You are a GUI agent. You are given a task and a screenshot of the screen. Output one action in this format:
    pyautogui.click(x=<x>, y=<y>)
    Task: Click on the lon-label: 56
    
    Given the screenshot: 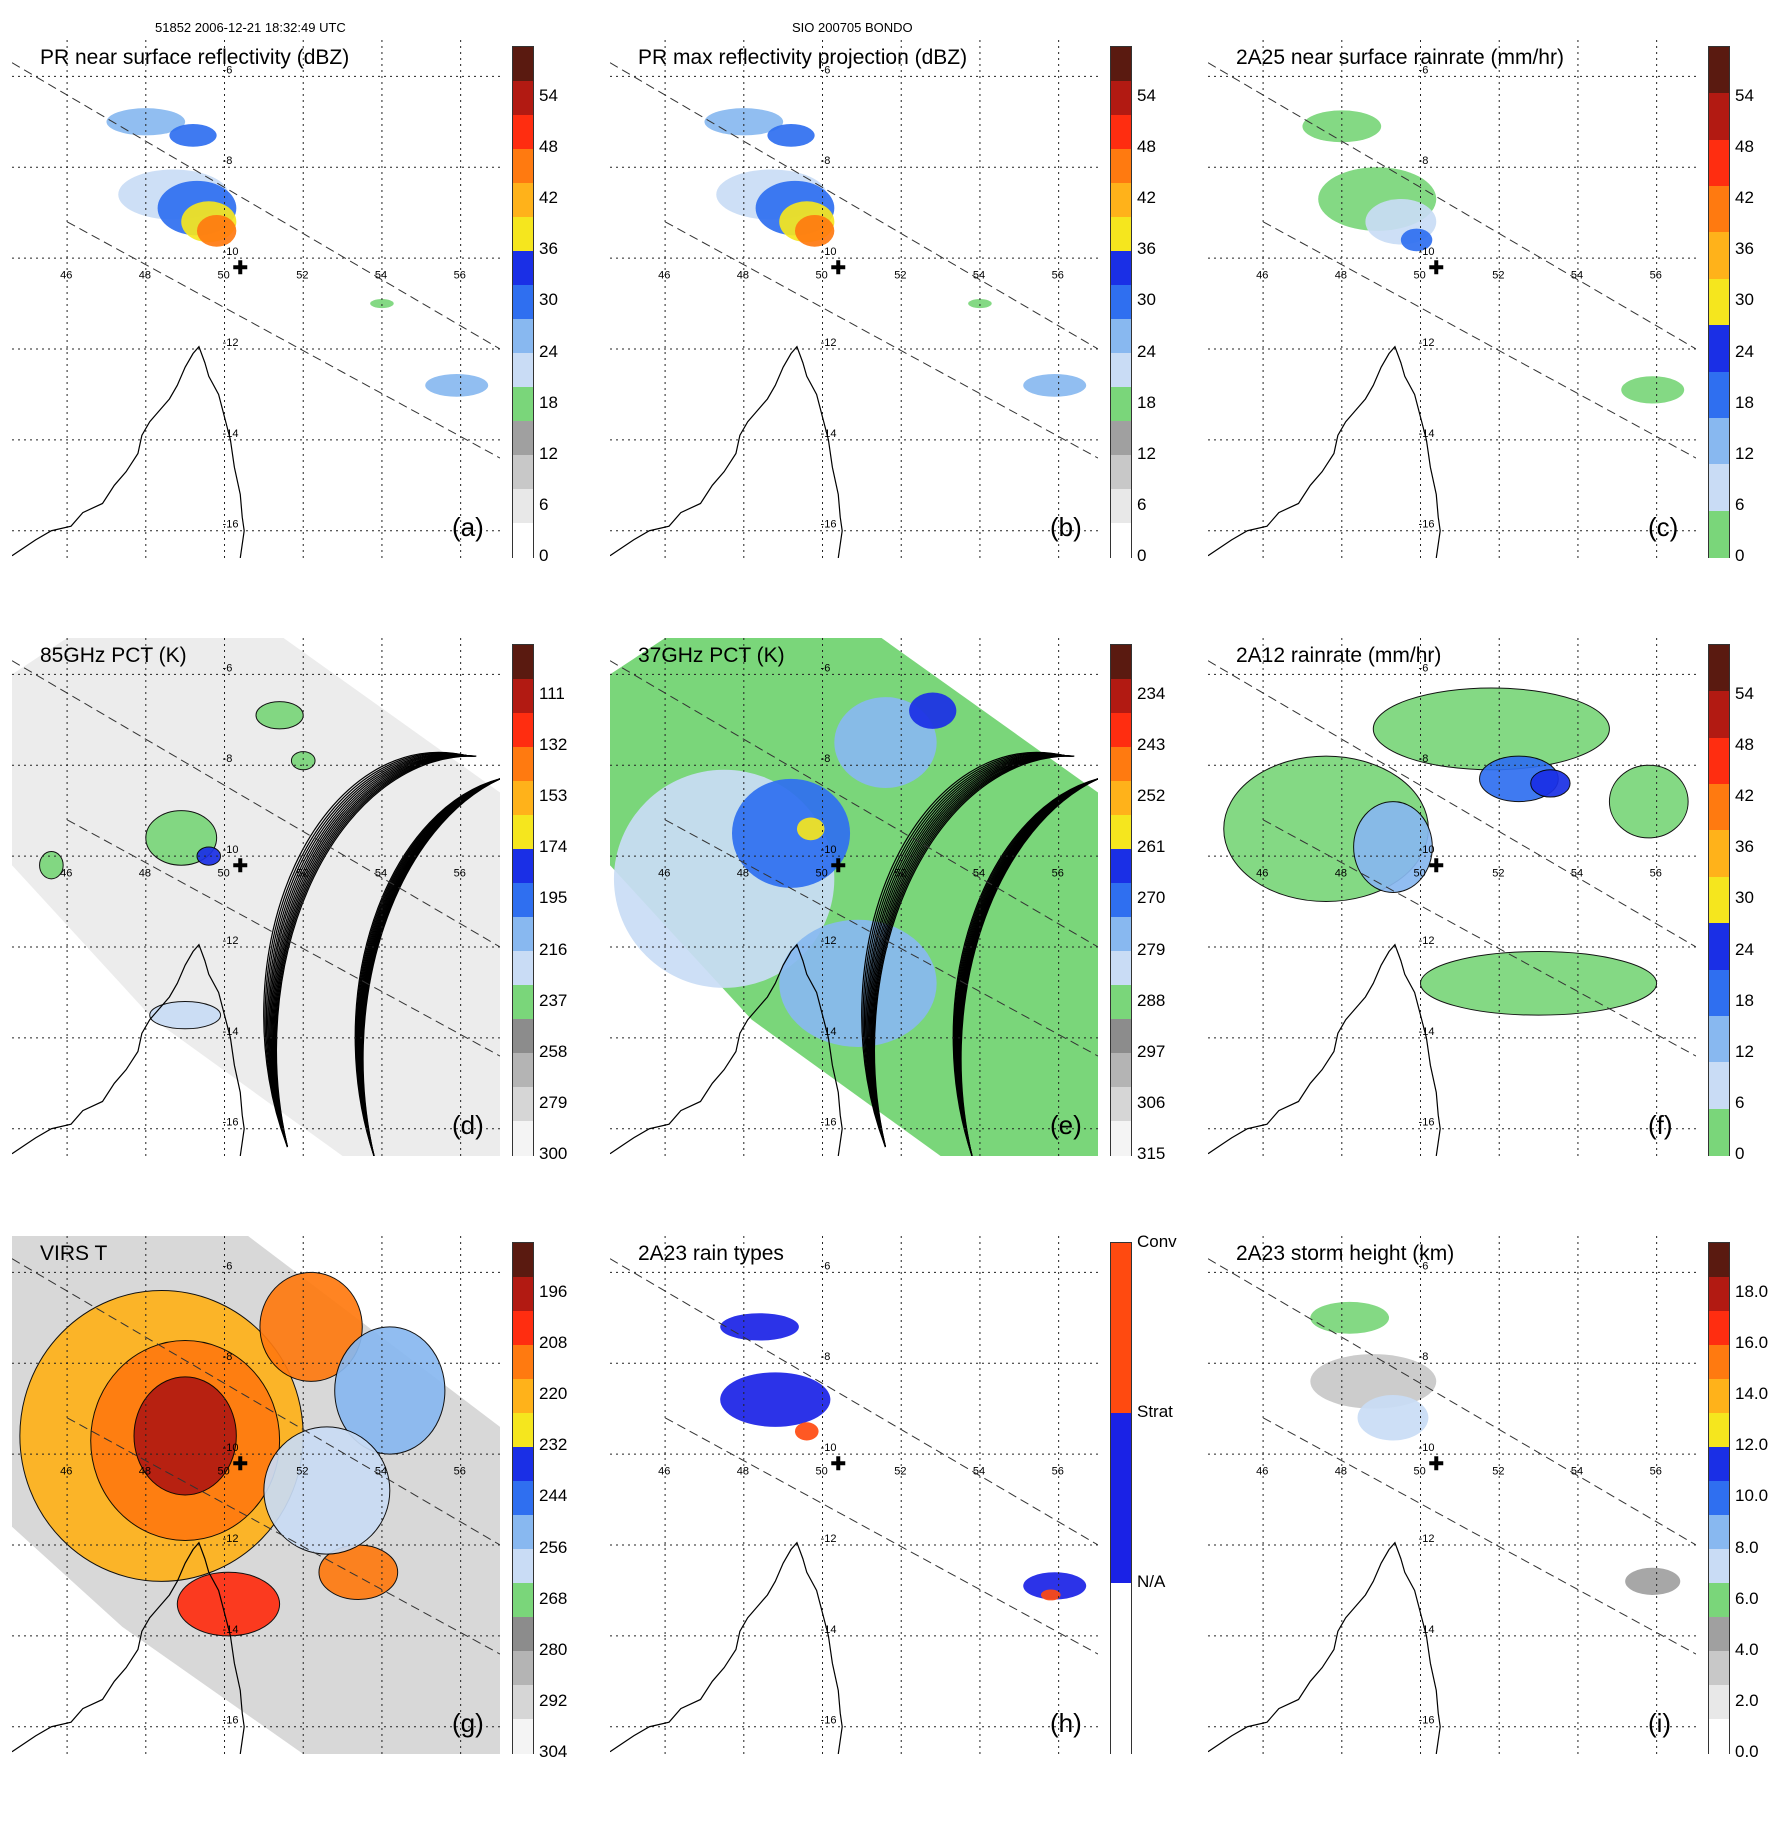 What is the action you would take?
    pyautogui.click(x=1058, y=874)
    